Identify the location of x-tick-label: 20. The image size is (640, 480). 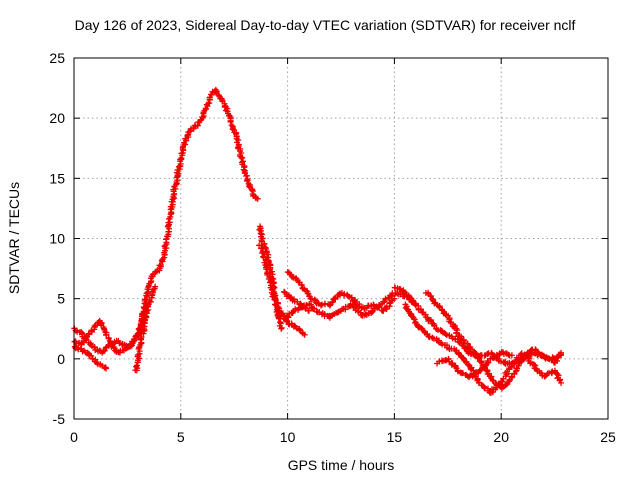
(501, 437).